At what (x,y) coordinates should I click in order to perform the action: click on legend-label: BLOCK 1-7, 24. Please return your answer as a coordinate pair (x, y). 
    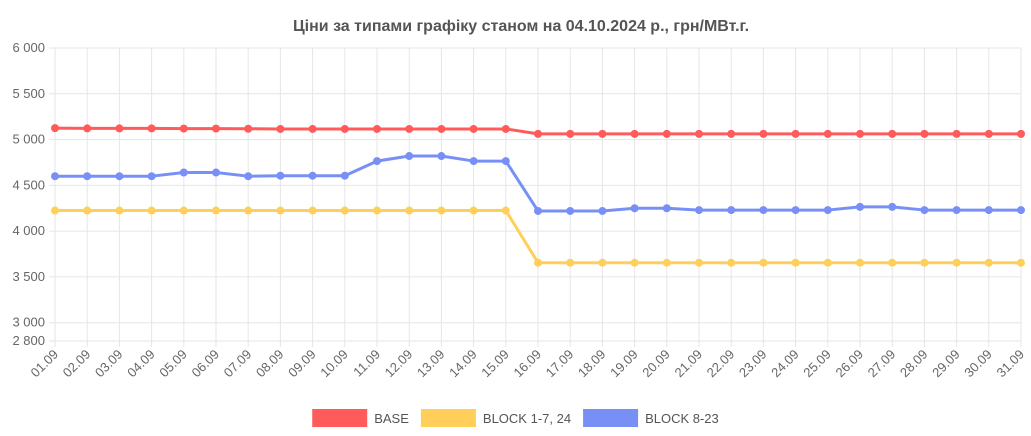
    Looking at the image, I should click on (527, 418).